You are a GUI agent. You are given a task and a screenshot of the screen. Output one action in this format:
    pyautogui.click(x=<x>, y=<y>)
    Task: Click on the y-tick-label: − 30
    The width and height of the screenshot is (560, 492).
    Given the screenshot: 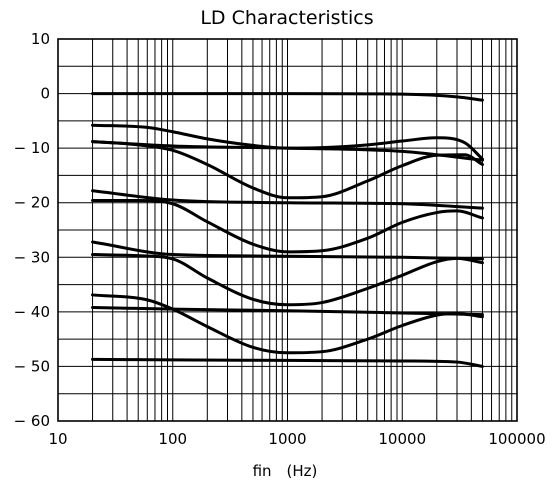 What is the action you would take?
    pyautogui.click(x=32, y=257)
    